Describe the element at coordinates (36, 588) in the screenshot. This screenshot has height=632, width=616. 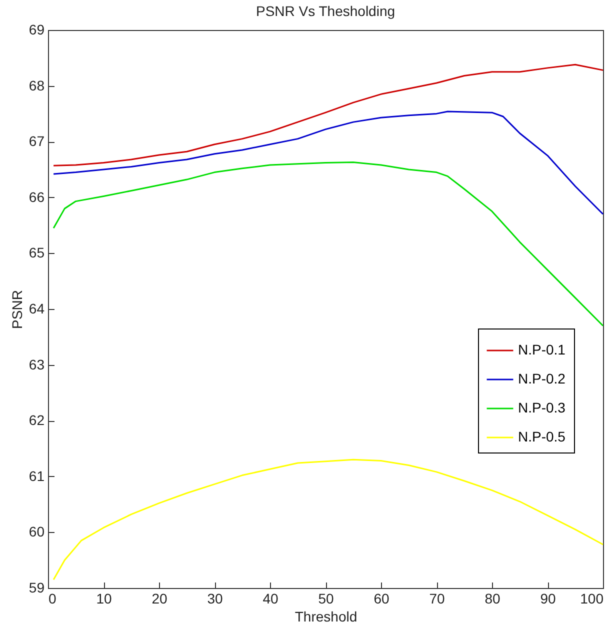
I see `y-tick-label: 59` at that location.